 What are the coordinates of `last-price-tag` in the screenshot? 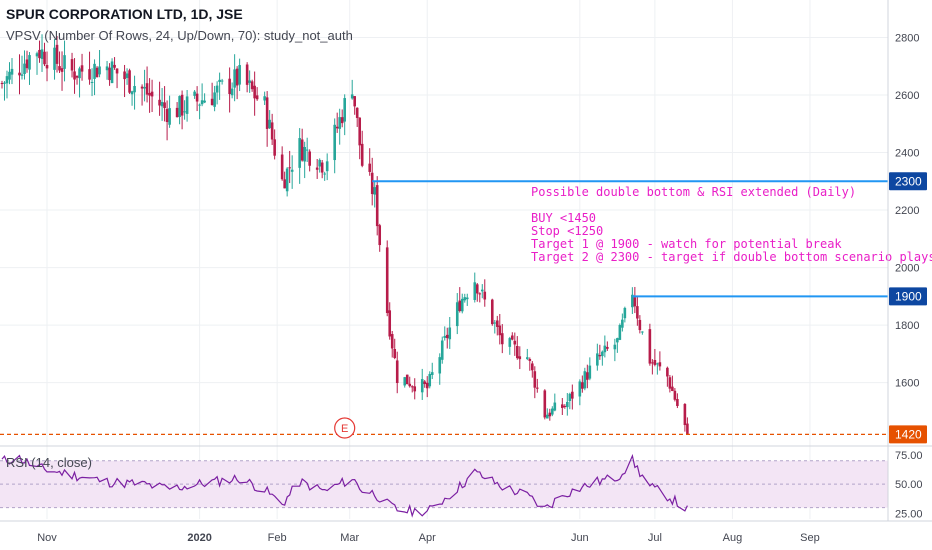 It's located at (908, 434).